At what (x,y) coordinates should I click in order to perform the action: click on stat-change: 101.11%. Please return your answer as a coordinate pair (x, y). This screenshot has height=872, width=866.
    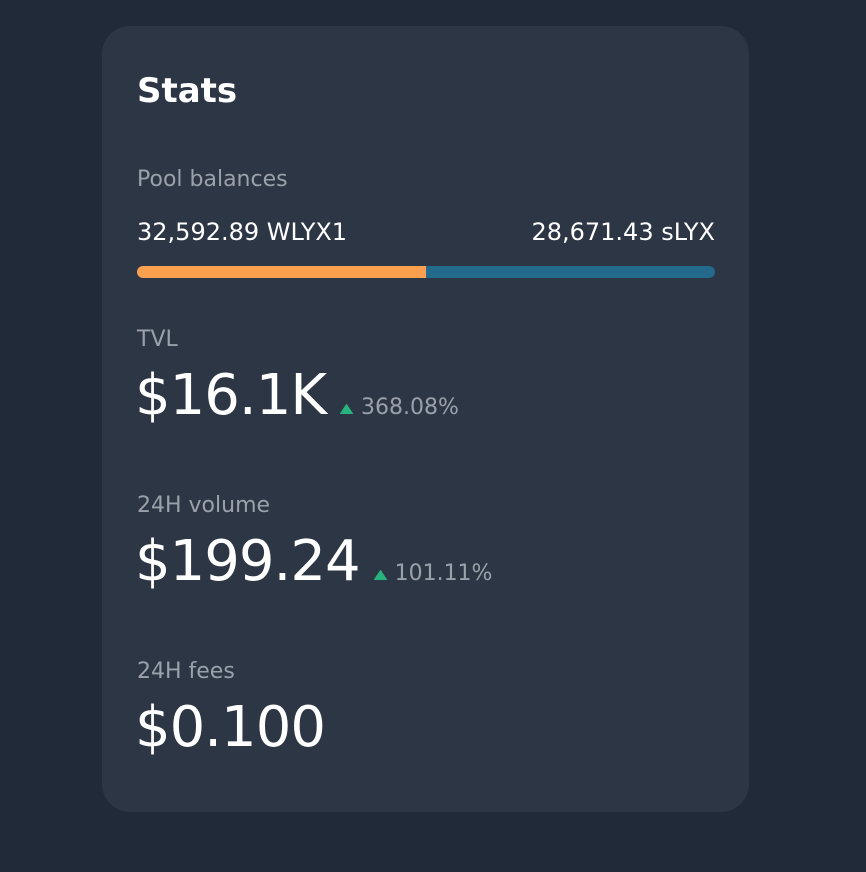
    Looking at the image, I should click on (443, 573).